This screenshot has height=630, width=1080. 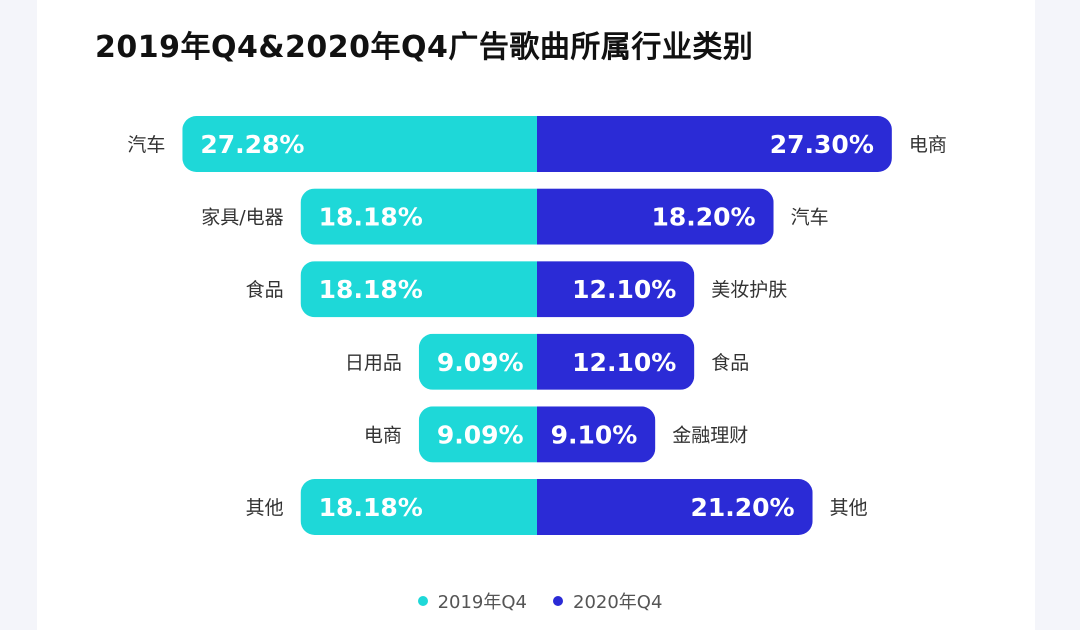 I want to click on chart-title: 2019年Q4&2020年Q4广告歌曲所属行业类别, so click(x=424, y=47).